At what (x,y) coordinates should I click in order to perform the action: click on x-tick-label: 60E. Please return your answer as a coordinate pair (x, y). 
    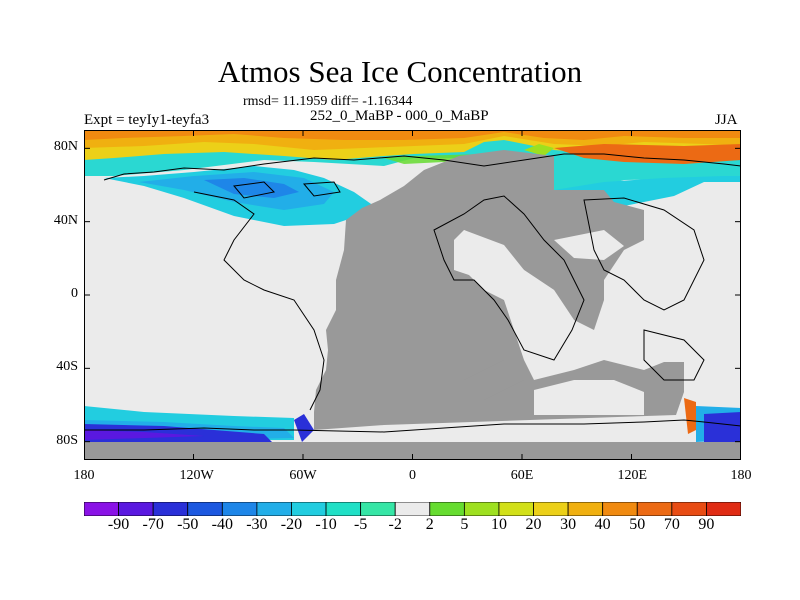
    Looking at the image, I should click on (522, 475).